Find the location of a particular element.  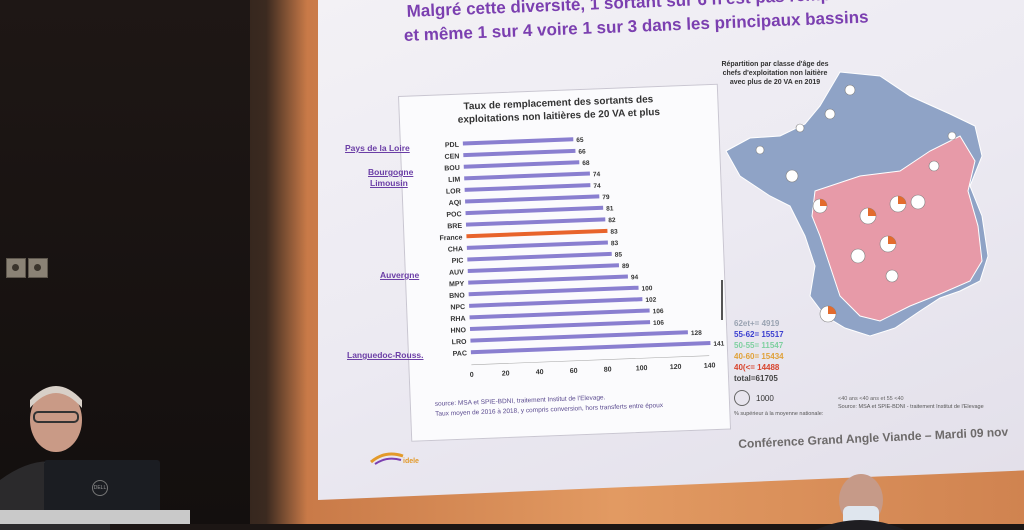

bar-bre is located at coordinates (535, 222).